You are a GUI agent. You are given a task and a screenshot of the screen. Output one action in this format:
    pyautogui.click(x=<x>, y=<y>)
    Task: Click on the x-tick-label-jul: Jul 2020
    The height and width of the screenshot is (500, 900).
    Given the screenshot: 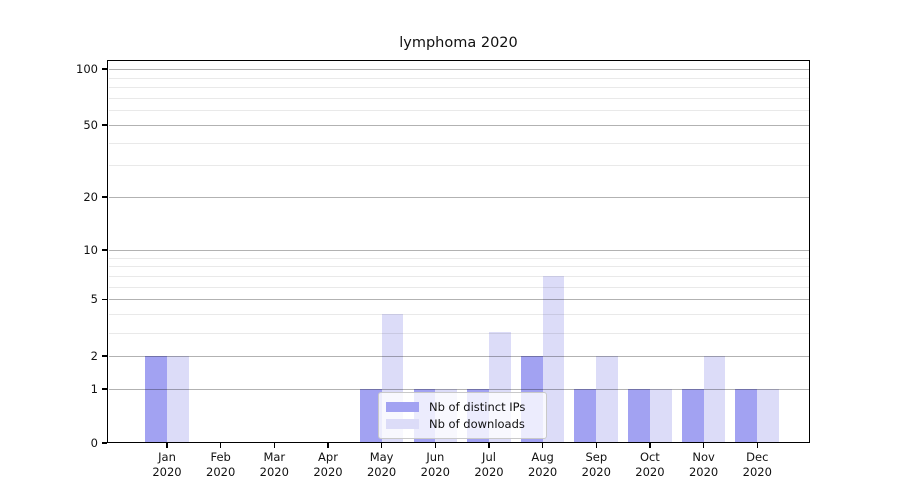 What is the action you would take?
    pyautogui.click(x=489, y=464)
    